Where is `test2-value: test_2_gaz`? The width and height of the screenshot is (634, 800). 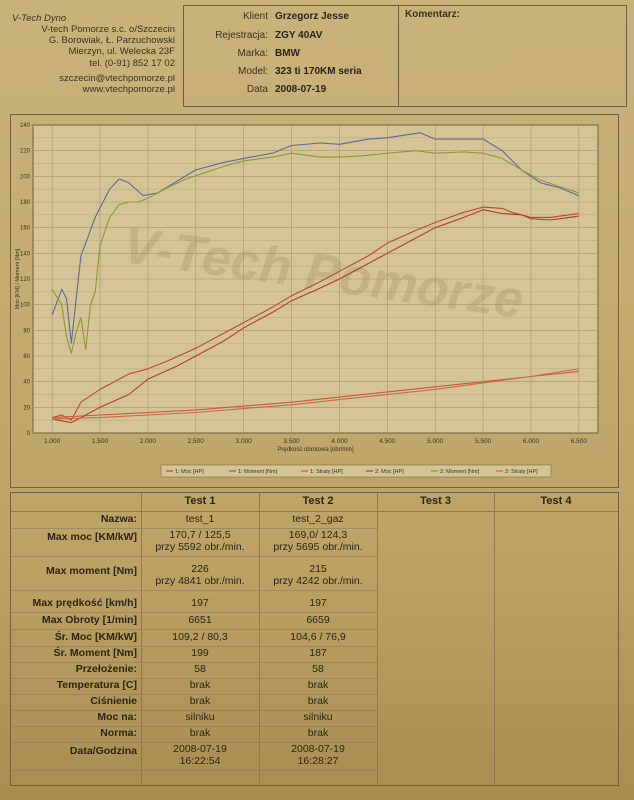
test2-value: test_2_gaz is located at coordinates (318, 519).